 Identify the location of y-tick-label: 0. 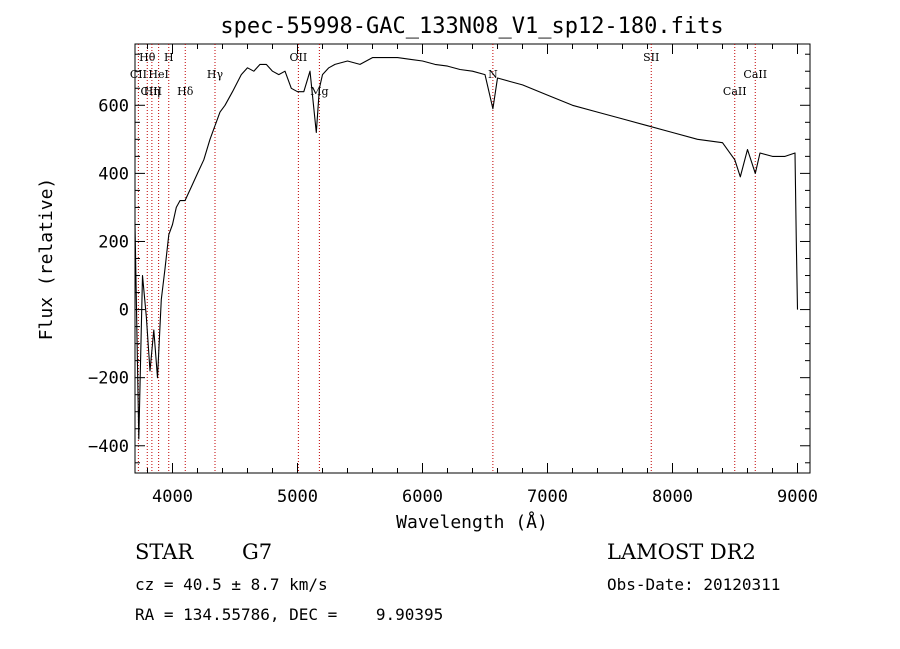
(124, 311).